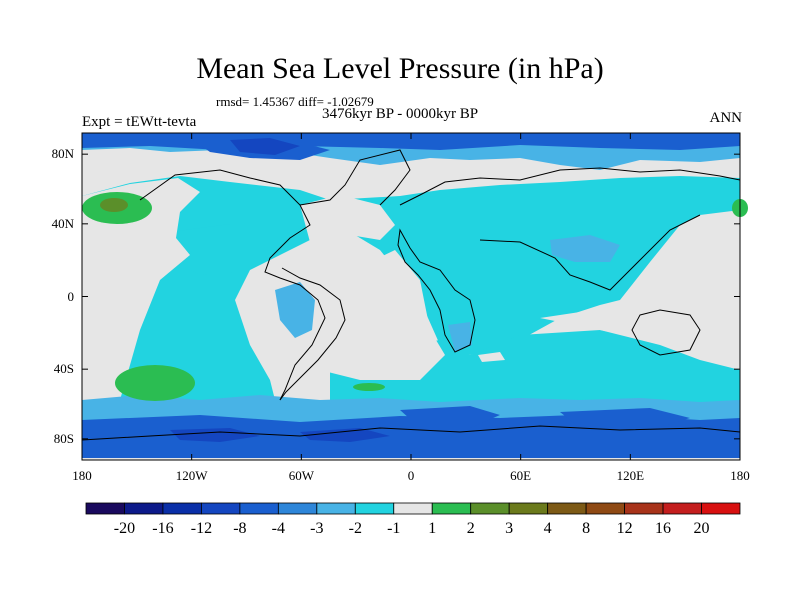 The height and width of the screenshot is (600, 800). What do you see at coordinates (509, 528) in the screenshot?
I see `colorbar-label: 3` at bounding box center [509, 528].